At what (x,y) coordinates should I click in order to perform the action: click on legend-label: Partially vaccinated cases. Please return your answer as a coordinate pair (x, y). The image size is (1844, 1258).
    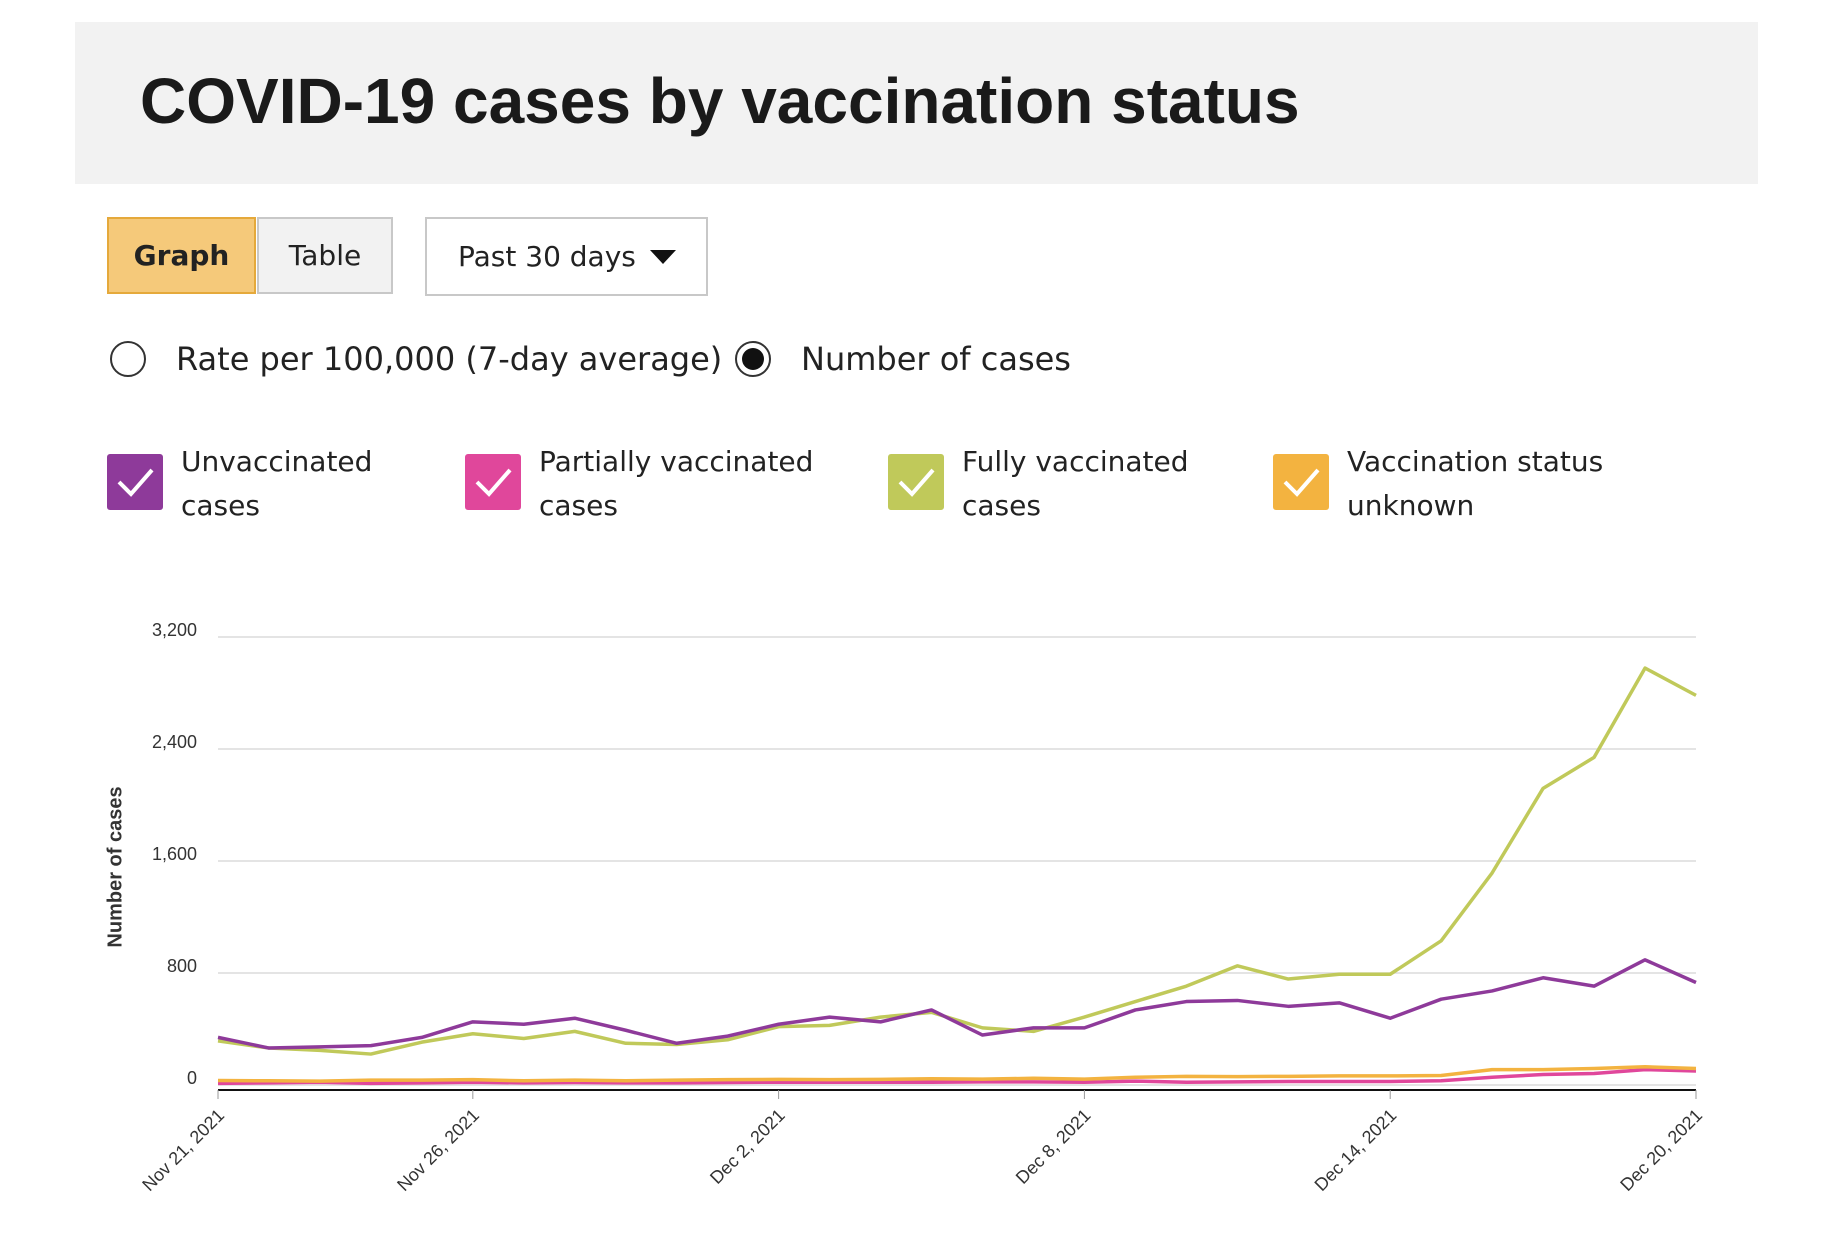
    Looking at the image, I should click on (676, 483).